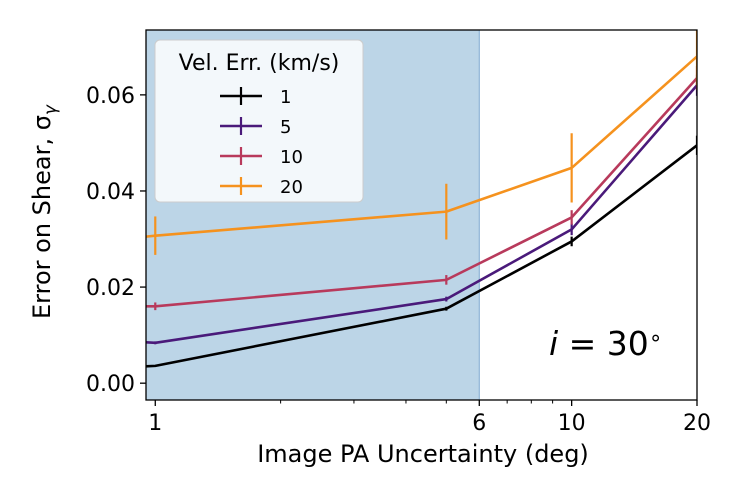  Describe the element at coordinates (42, 217) in the screenshot. I see `y-axis-label-main: Error on Shear, σ` at that location.